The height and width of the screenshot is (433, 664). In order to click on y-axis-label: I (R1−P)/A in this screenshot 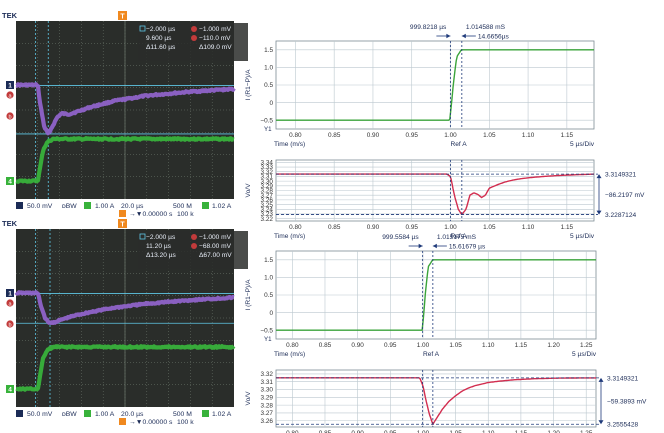, I will do `click(248, 85)`.